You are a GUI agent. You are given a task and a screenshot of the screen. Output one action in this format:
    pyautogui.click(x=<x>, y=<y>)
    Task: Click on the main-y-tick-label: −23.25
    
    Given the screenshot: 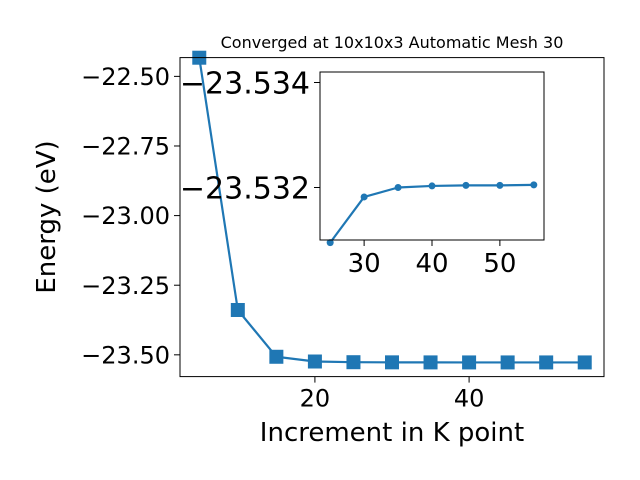 What is the action you would take?
    pyautogui.click(x=125, y=286)
    